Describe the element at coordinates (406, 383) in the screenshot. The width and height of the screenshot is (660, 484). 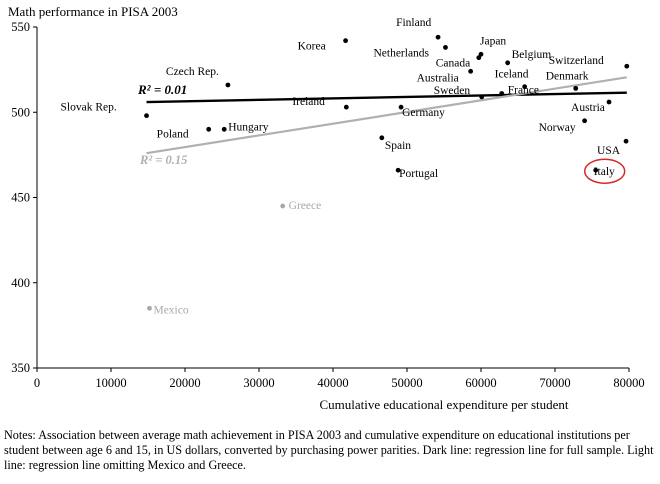
I see `x-tick-label: 50000` at that location.